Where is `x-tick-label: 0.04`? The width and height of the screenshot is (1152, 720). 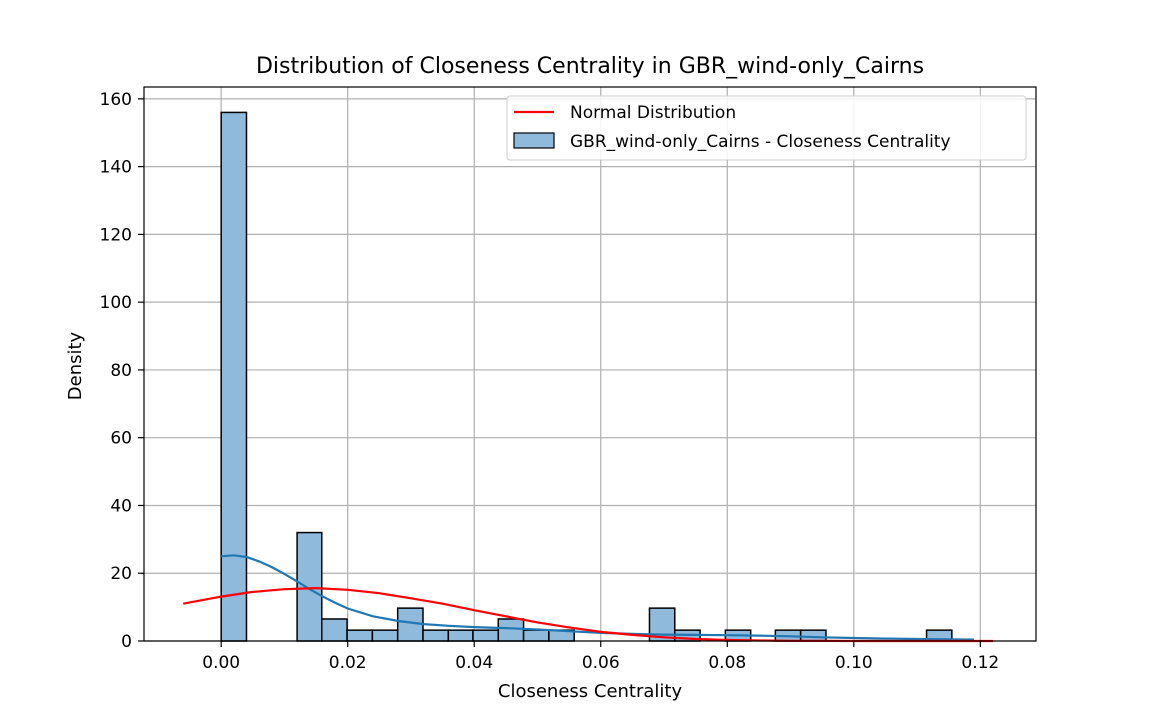
x-tick-label: 0.04 is located at coordinates (474, 663).